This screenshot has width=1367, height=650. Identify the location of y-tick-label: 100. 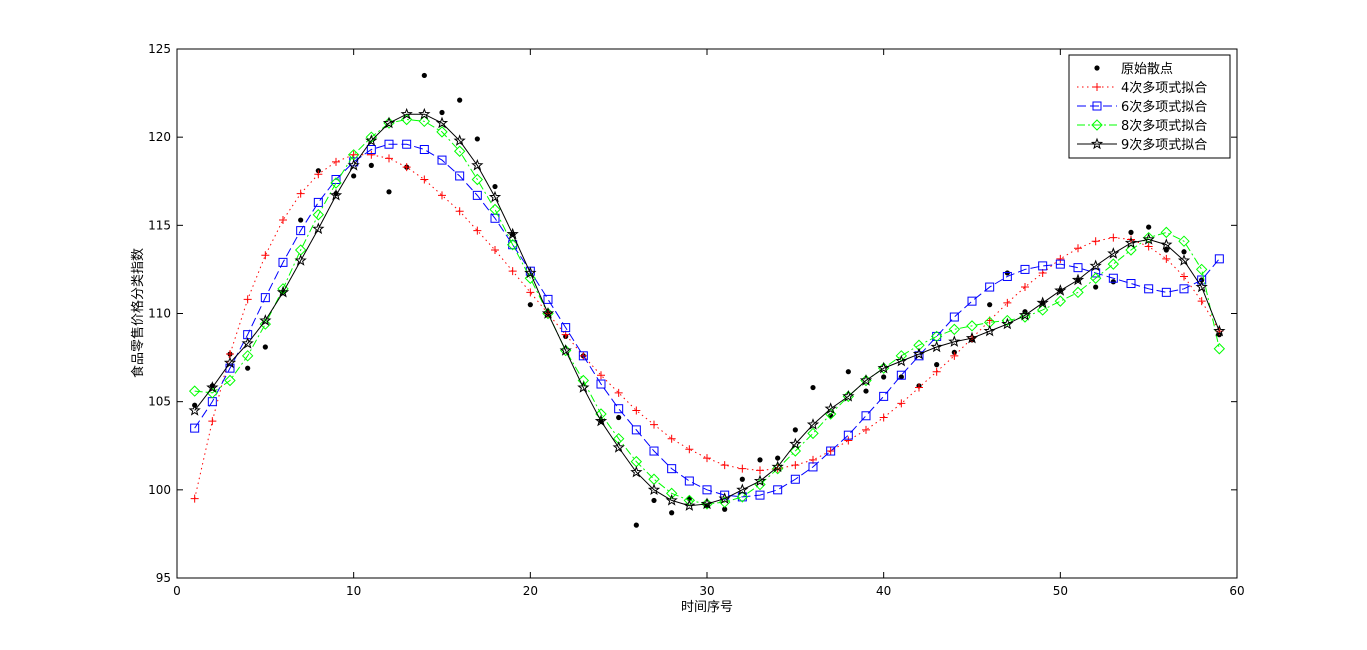
(159, 490).